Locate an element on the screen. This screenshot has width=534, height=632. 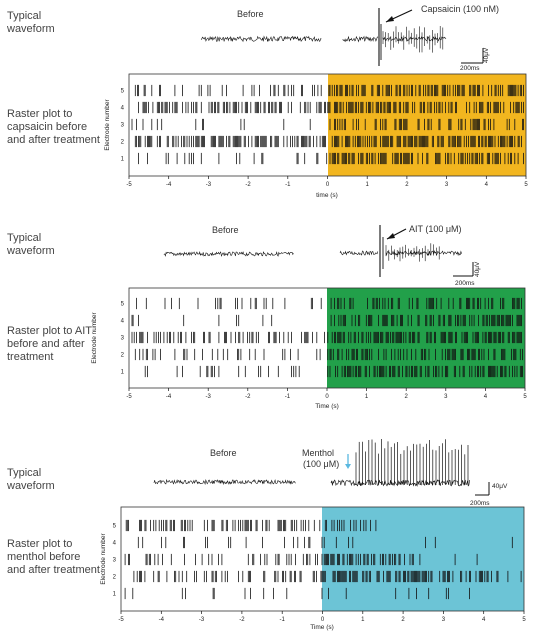
treatment-shading is located at coordinates (423, 559).